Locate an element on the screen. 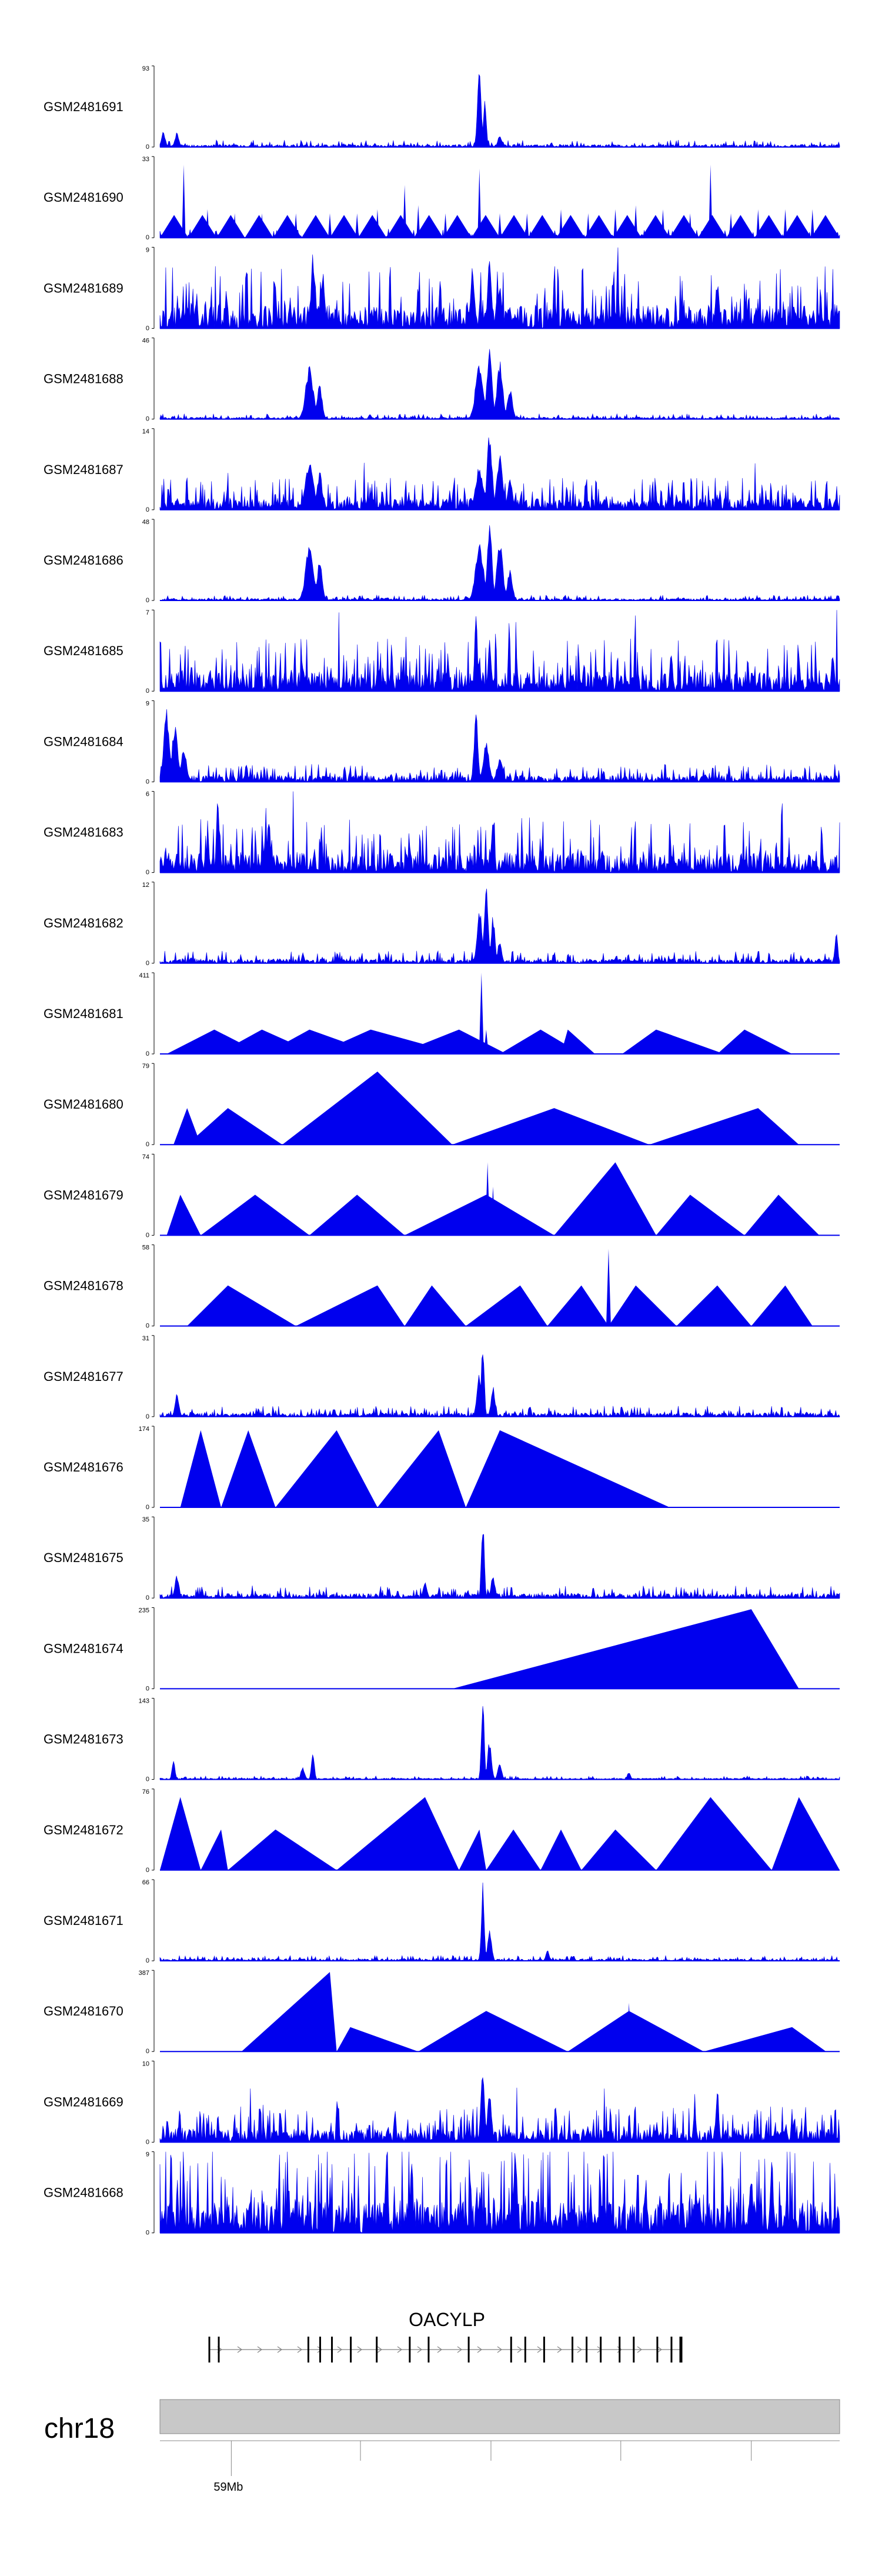 This screenshot has height=2576, width=882. track-ymax-label: 6 is located at coordinates (147, 794).